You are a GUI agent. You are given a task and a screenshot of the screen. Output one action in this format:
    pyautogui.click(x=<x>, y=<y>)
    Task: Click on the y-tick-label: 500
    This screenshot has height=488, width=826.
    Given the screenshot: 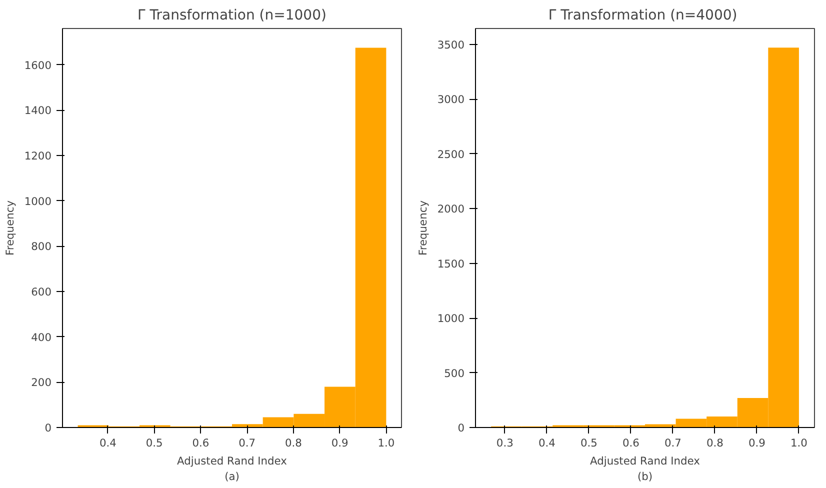 What is the action you would take?
    pyautogui.click(x=454, y=373)
    